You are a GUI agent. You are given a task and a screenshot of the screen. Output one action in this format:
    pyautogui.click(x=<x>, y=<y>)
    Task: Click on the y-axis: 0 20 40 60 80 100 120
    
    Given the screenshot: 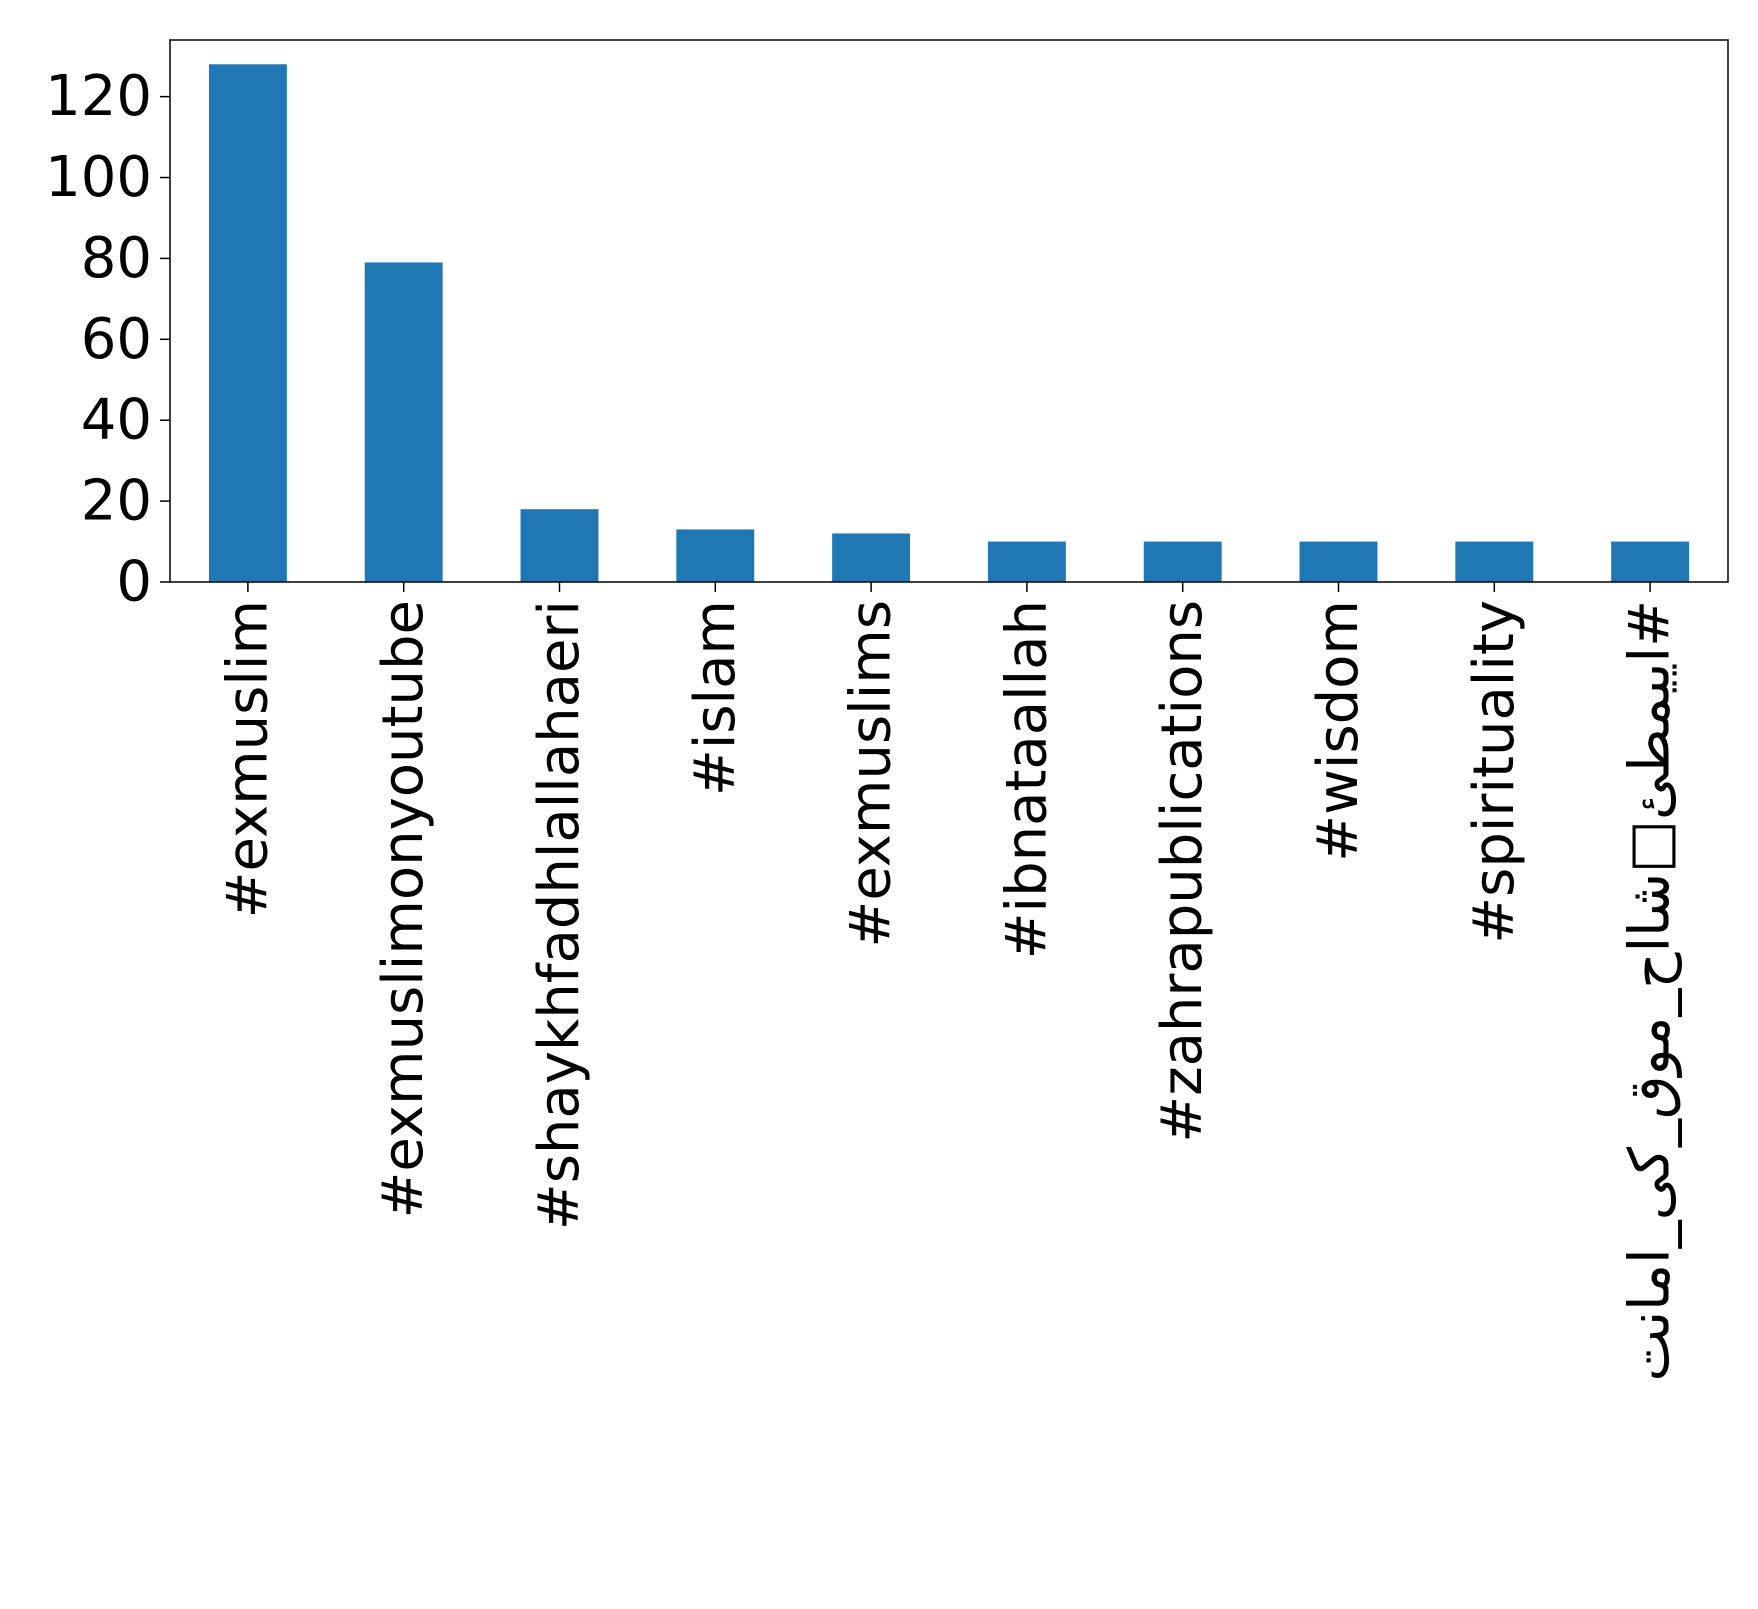 What is the action you would take?
    pyautogui.click(x=107, y=339)
    